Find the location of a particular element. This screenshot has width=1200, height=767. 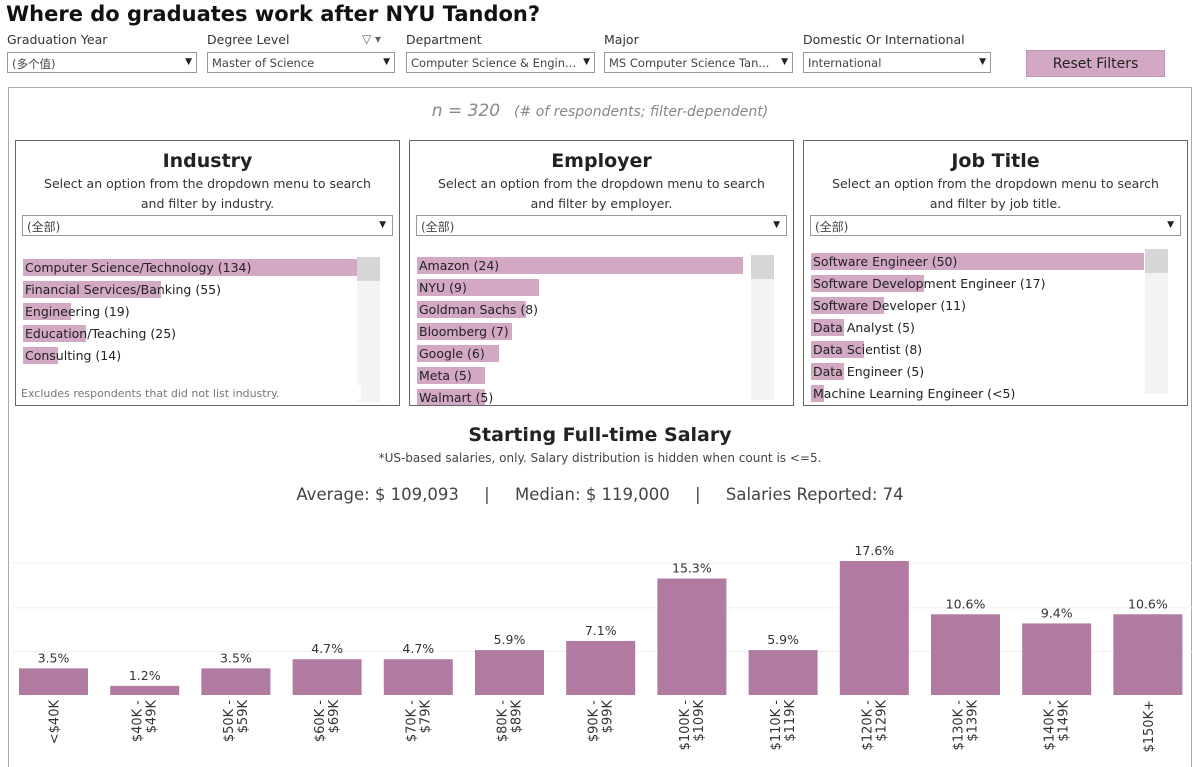

department-select: Computer Science & Engin... ▼ is located at coordinates (500, 62).